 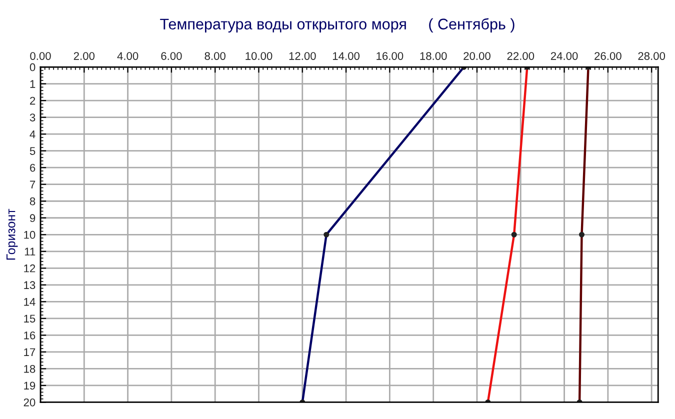 I want to click on y-tick-label: 8, so click(x=33, y=201).